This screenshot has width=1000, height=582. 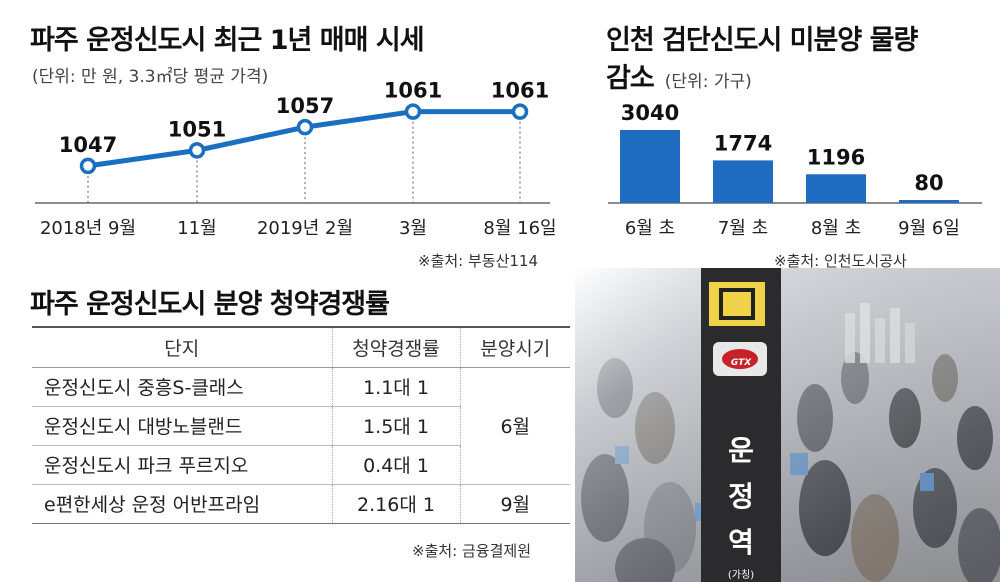 What do you see at coordinates (395, 426) in the screenshot?
I see `competition-rate: 1.5대 1` at bounding box center [395, 426].